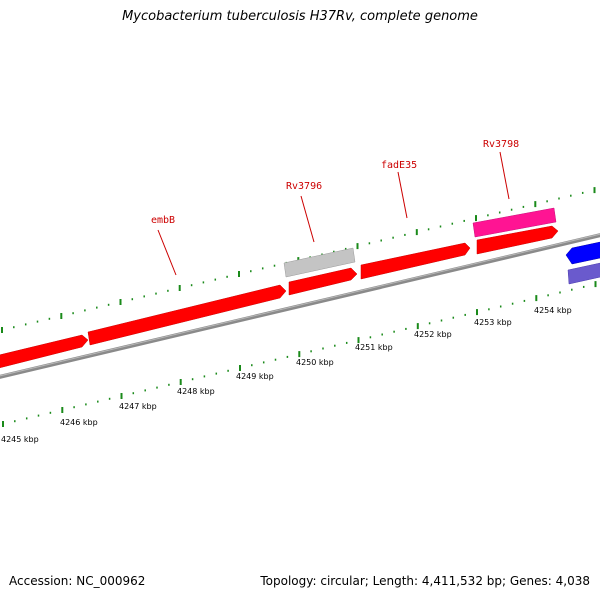 The width and height of the screenshot is (600, 600). What do you see at coordinates (315, 362) in the screenshot?
I see `scale-label-4250: 4250 kbp` at bounding box center [315, 362].